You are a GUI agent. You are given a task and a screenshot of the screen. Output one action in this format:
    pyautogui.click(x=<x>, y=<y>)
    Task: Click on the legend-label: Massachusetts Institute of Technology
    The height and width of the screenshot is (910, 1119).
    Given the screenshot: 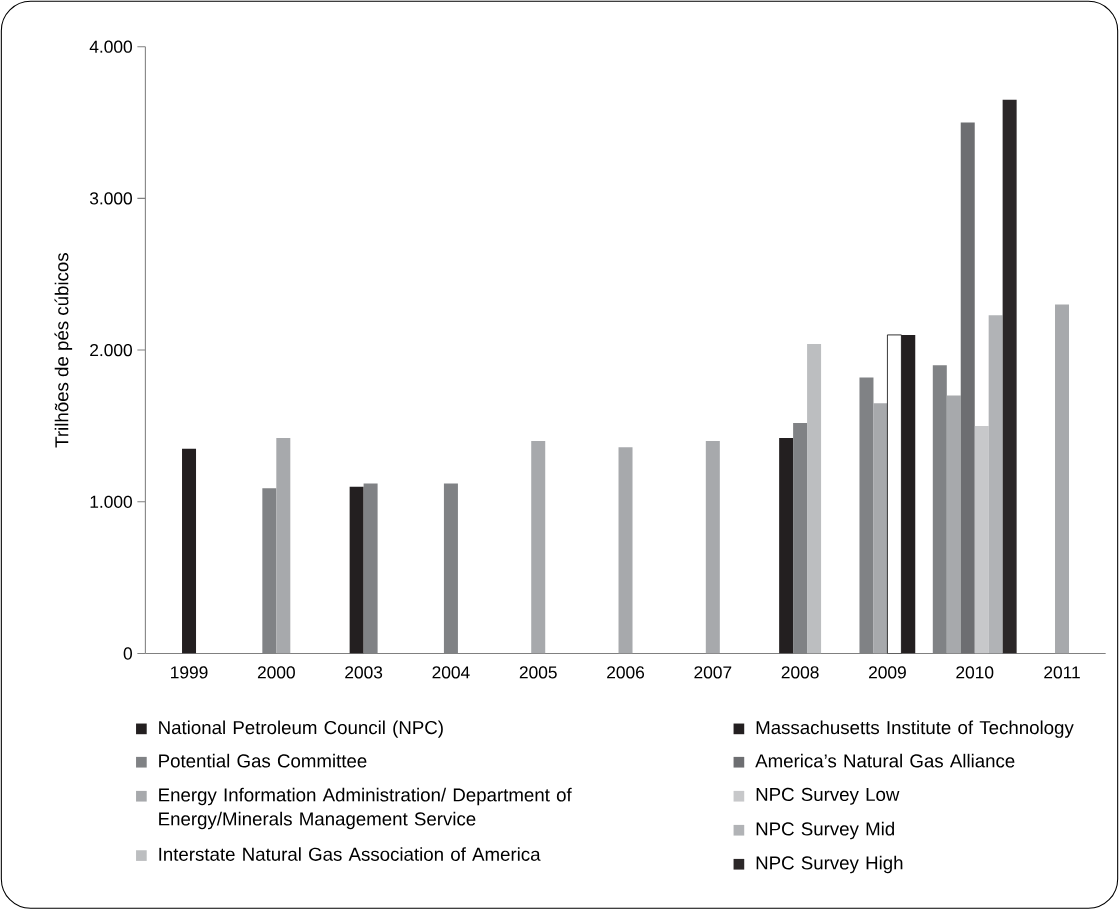 What is the action you would take?
    pyautogui.click(x=915, y=729)
    